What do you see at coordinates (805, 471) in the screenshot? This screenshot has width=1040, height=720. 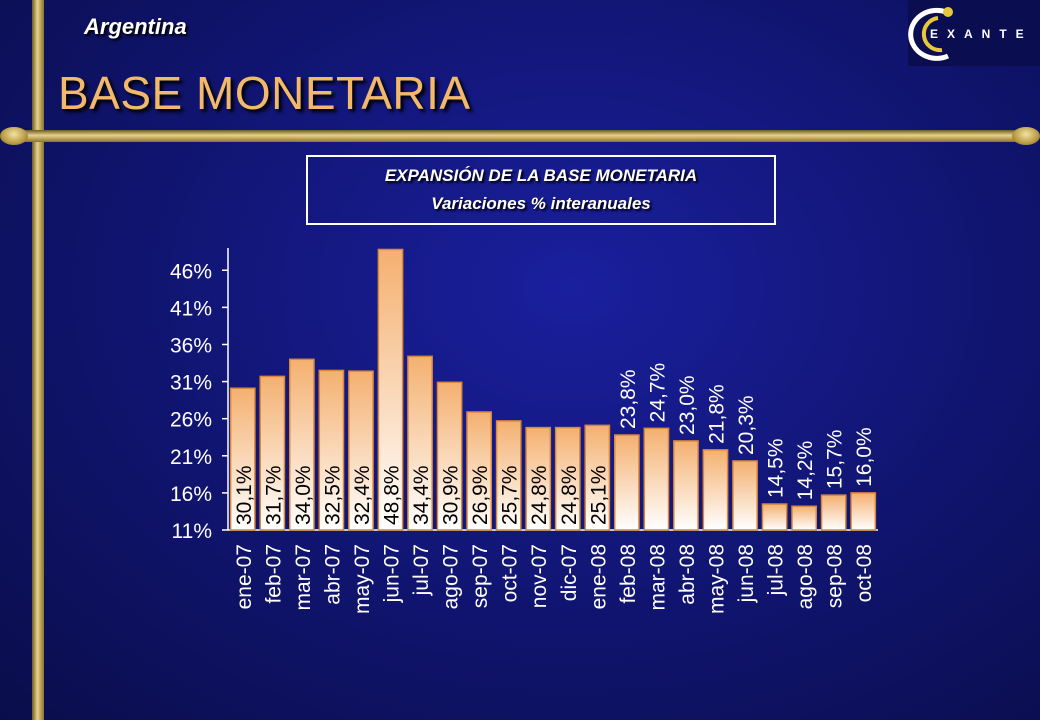 I see `data-label: 14,2%` at bounding box center [805, 471].